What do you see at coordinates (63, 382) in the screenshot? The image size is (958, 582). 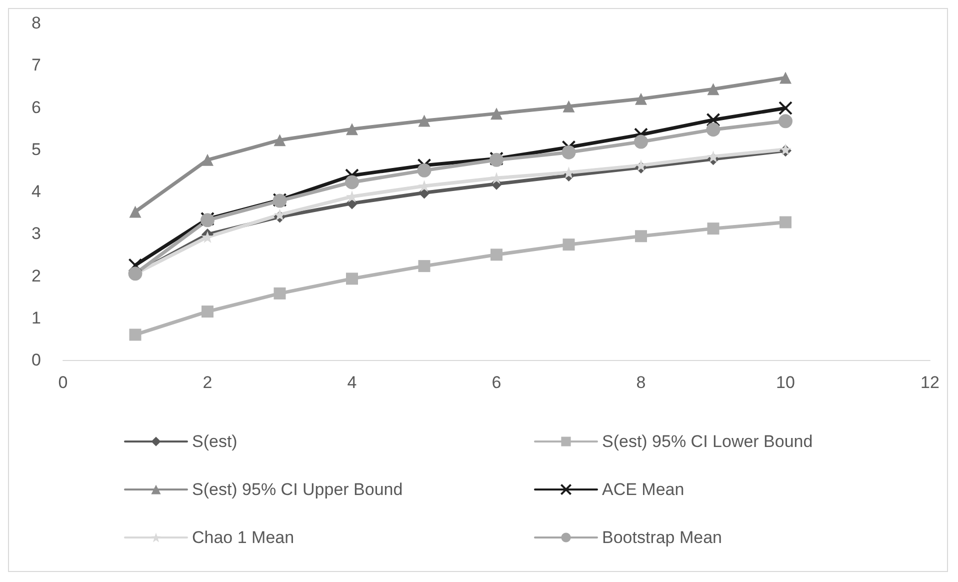 I see `x-tick-label: 0` at bounding box center [63, 382].